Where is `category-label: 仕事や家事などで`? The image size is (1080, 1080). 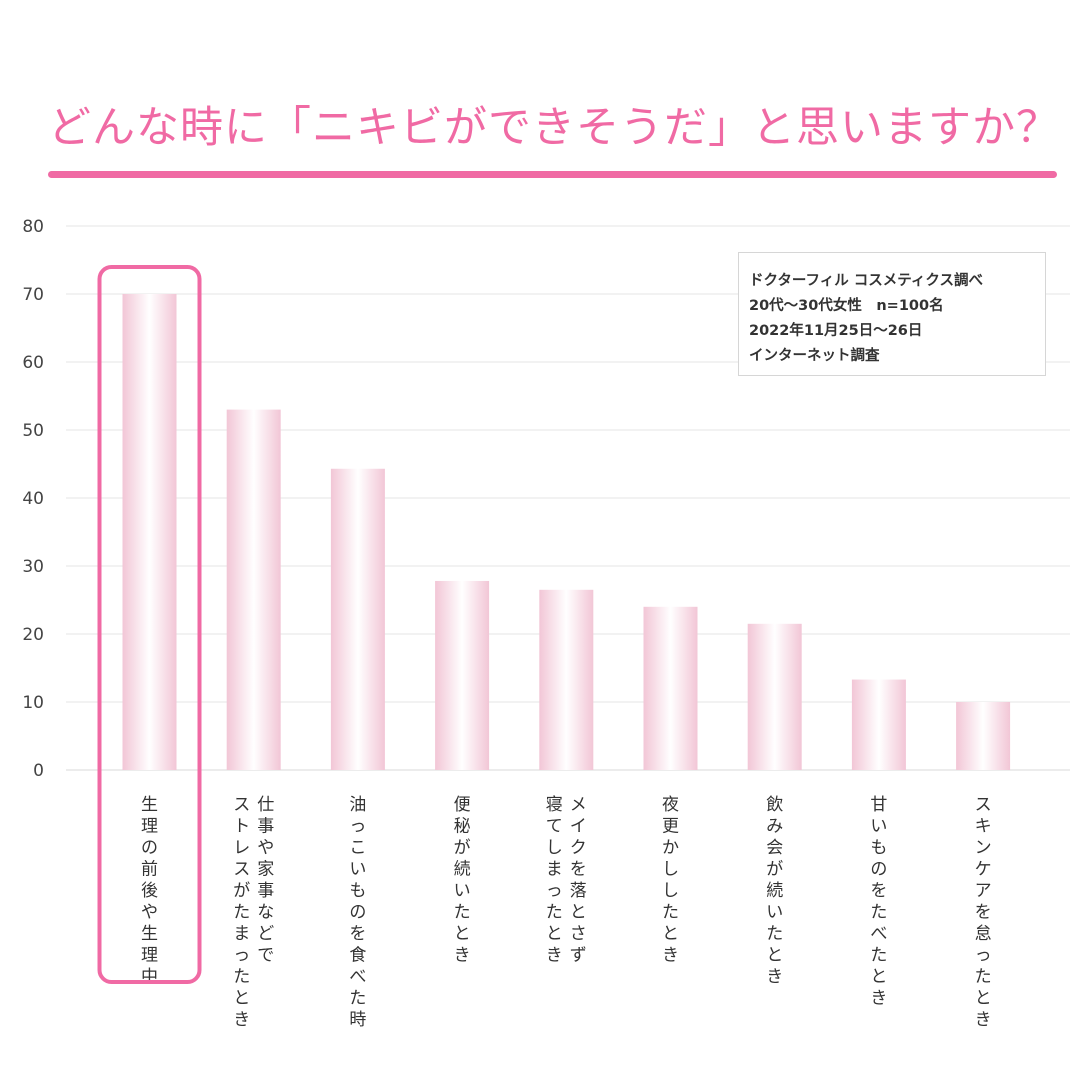 category-label: 仕事や家事などで is located at coordinates (265, 880).